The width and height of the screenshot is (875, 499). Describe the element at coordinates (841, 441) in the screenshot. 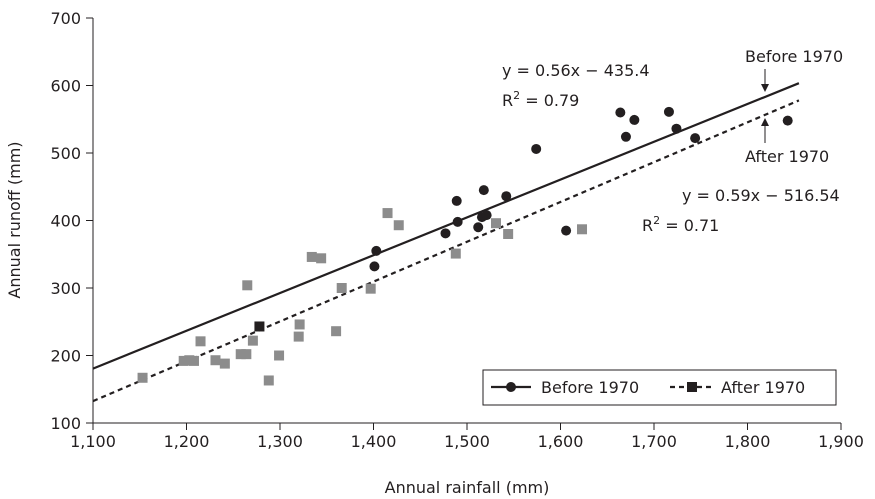

I see `x-tick-label: 1,900` at that location.